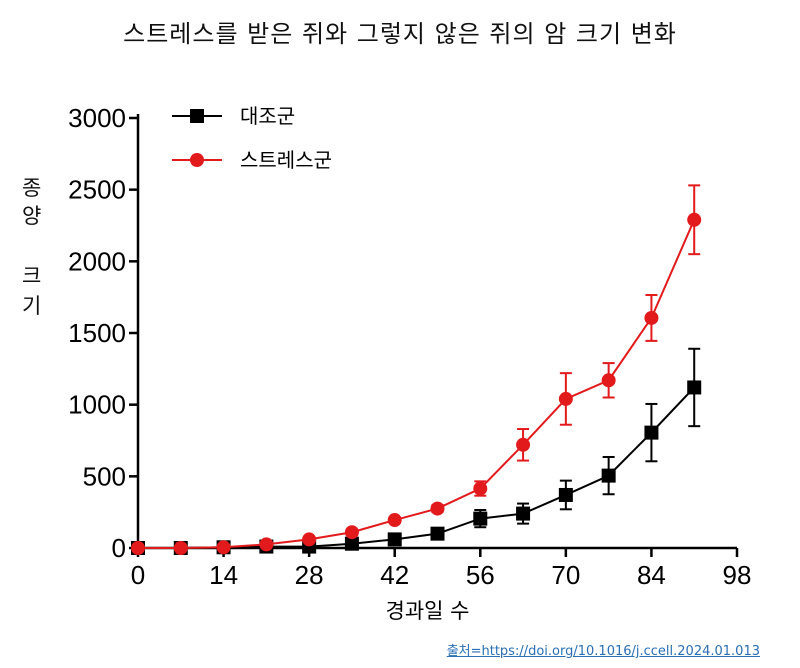 The width and height of the screenshot is (800, 668). Describe the element at coordinates (97, 118) in the screenshot. I see `y-tick-label: 3000` at that location.